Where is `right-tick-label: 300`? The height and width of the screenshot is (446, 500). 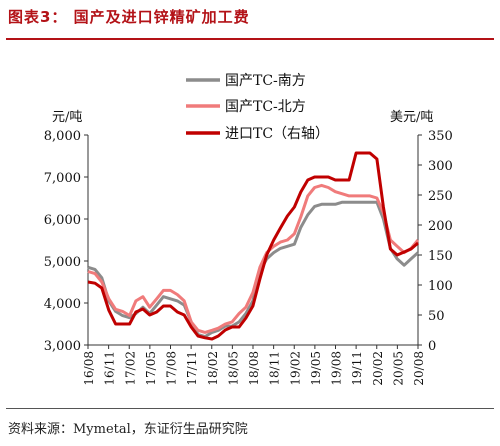
right-tick-label: 300 is located at coordinates (440, 166).